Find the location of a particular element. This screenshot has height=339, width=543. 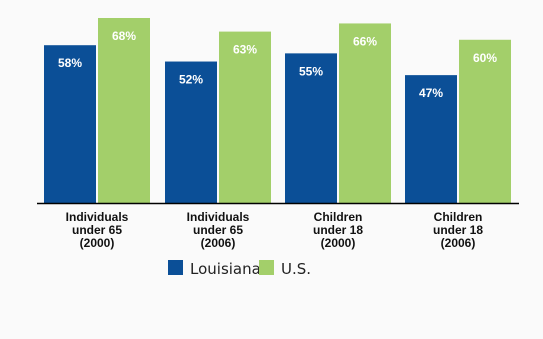

bar-value-label: 55% is located at coordinates (311, 71).